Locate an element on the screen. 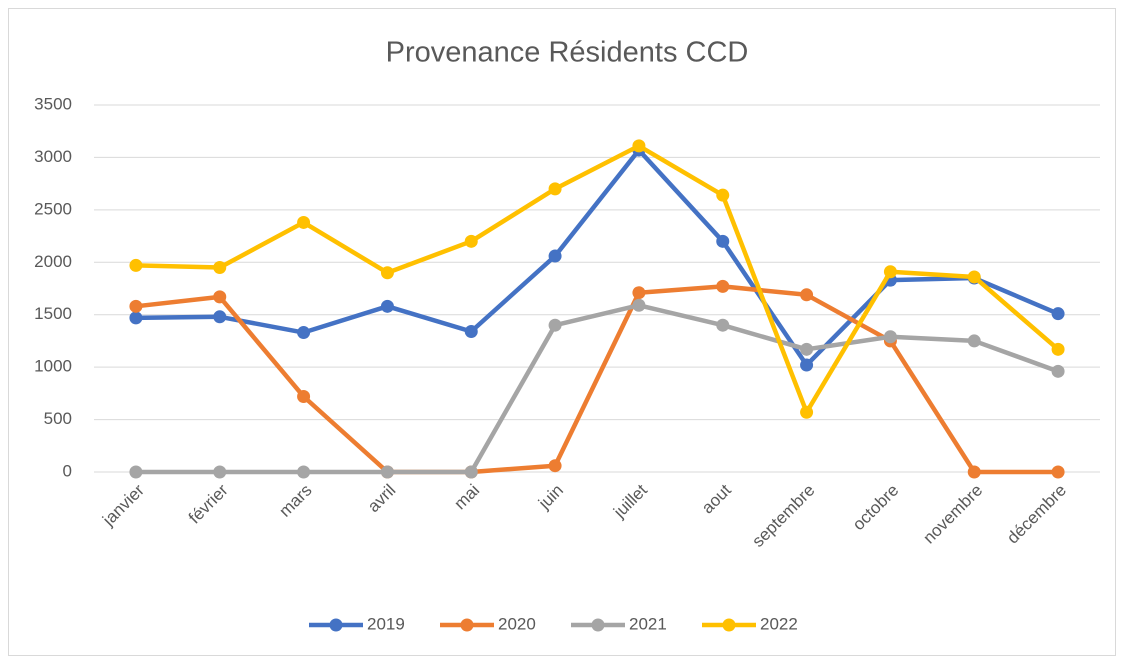  legend-label: 2021 is located at coordinates (648, 623).